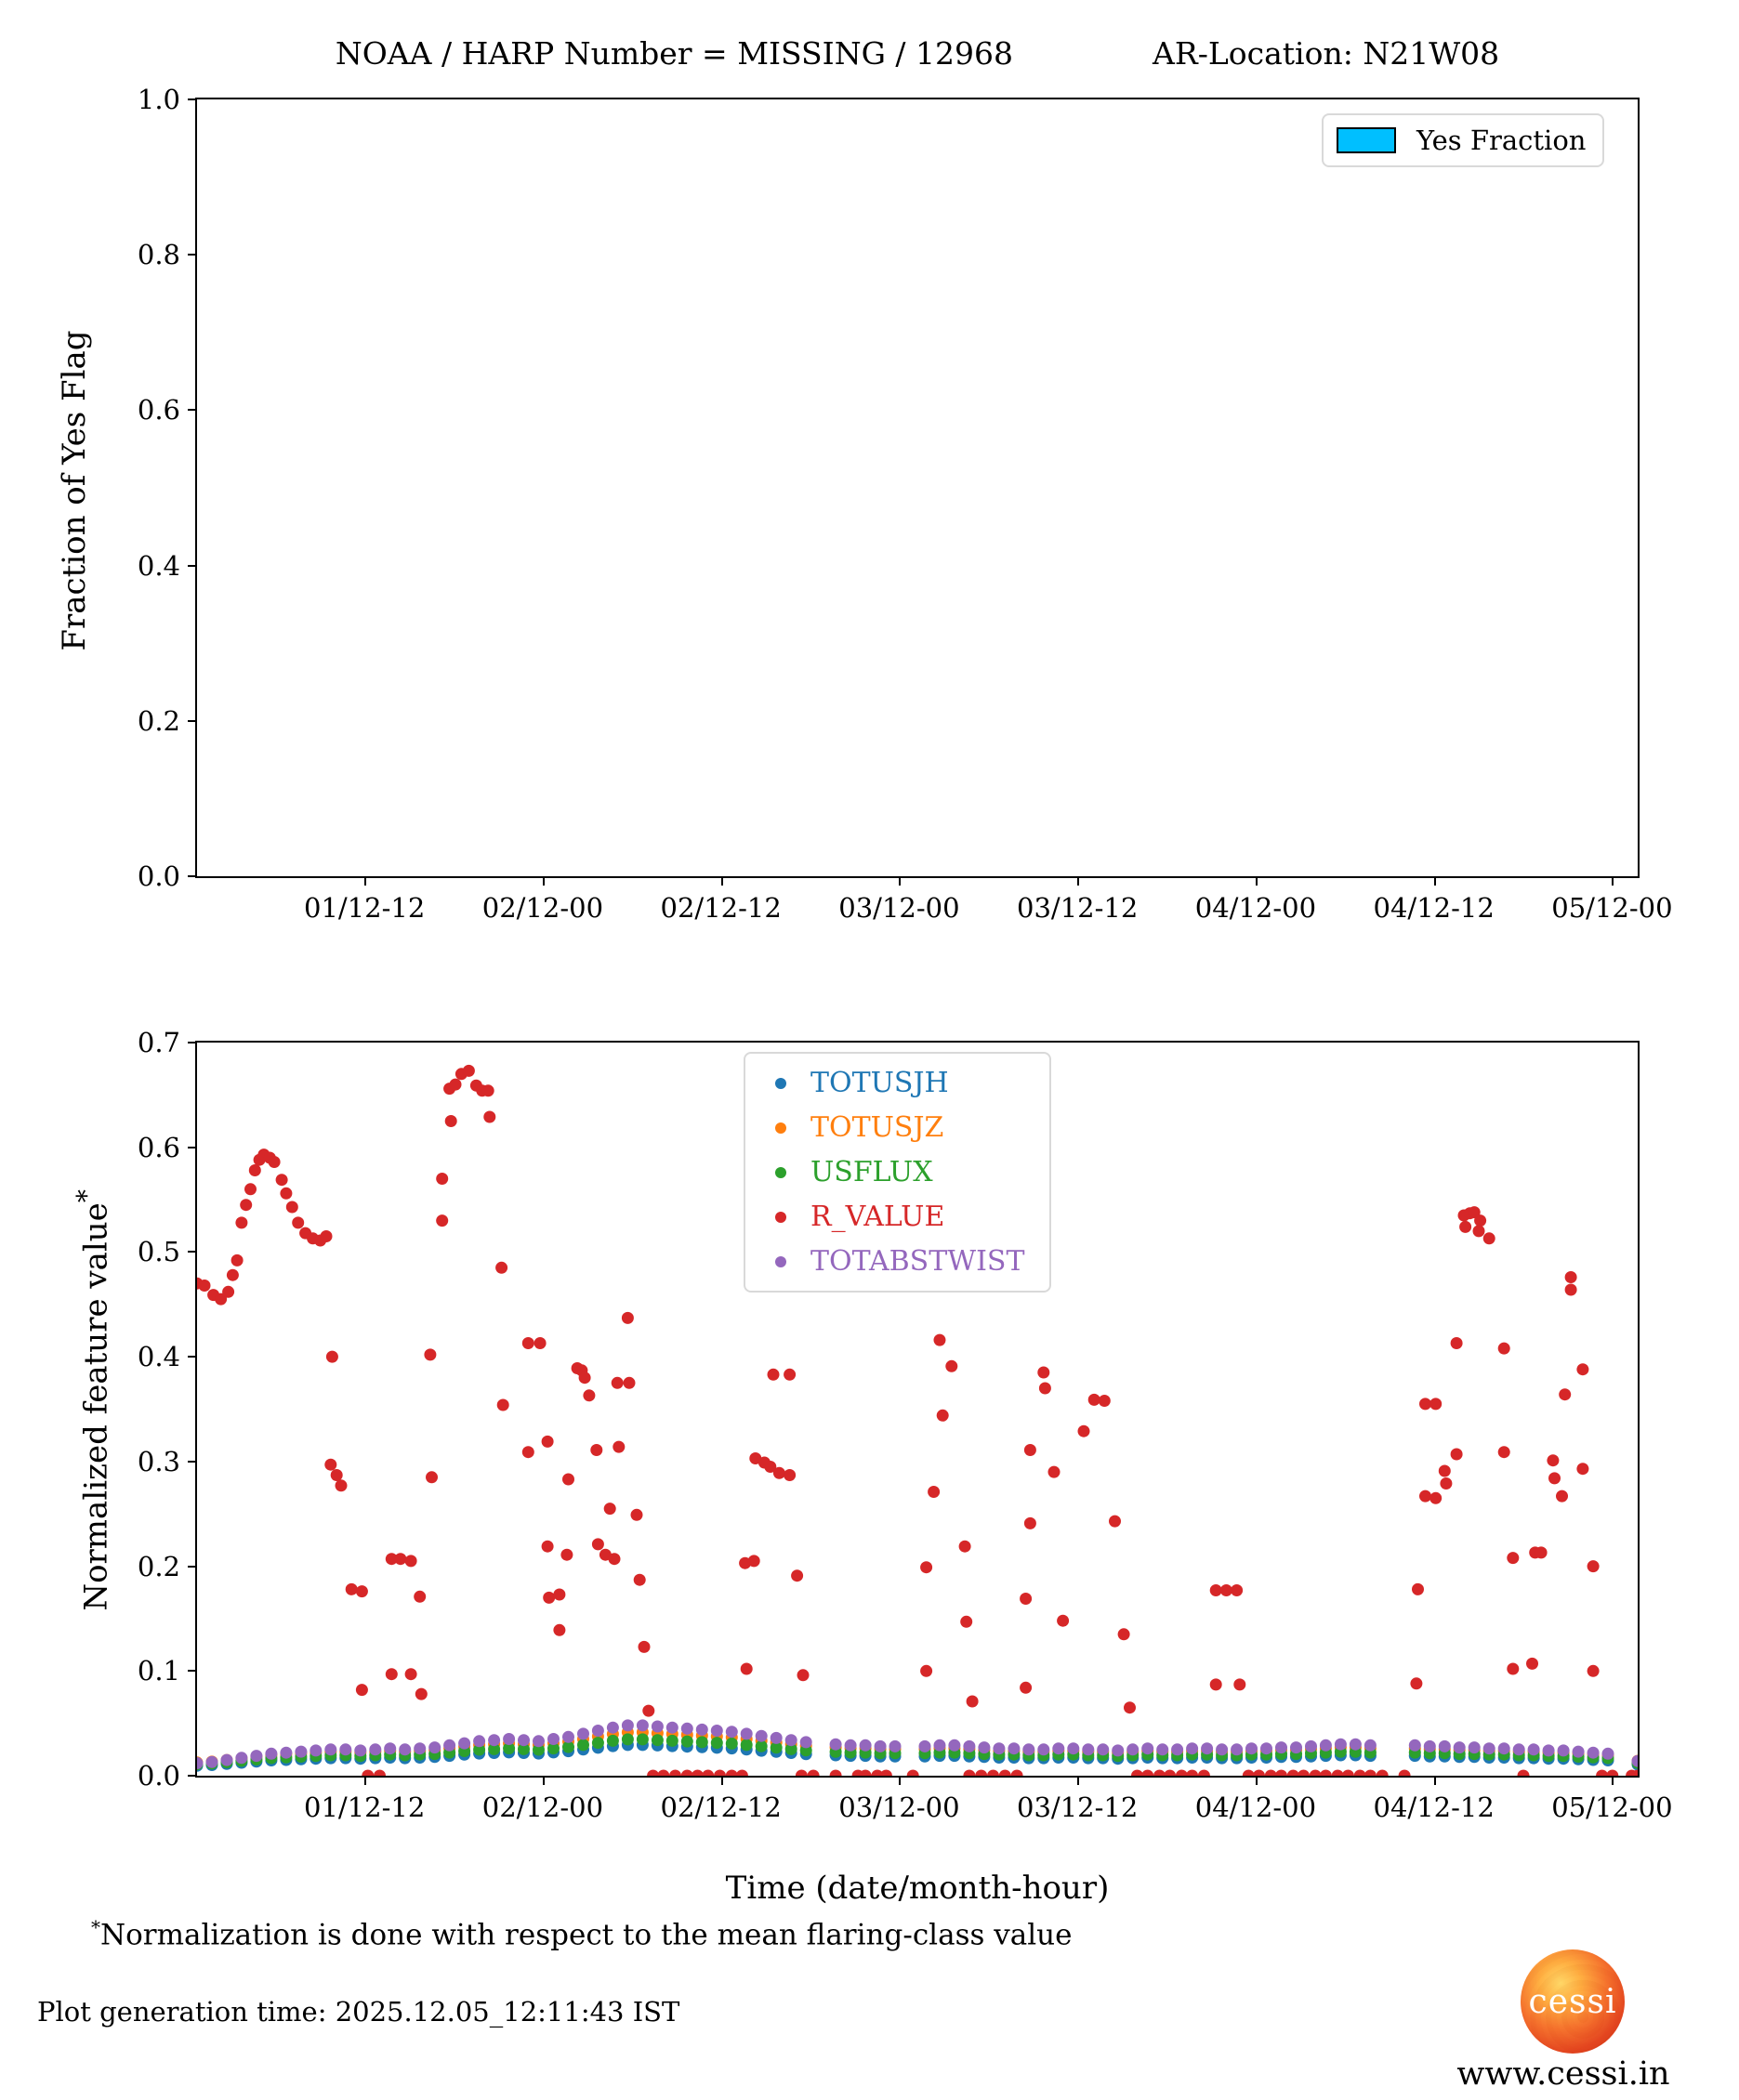 This screenshot has height=2100, width=1739. I want to click on feature-series-legend: TOTUSJH TOTUSJZ USFLUX R_VALUE TOTABSTWIST, so click(897, 1172).